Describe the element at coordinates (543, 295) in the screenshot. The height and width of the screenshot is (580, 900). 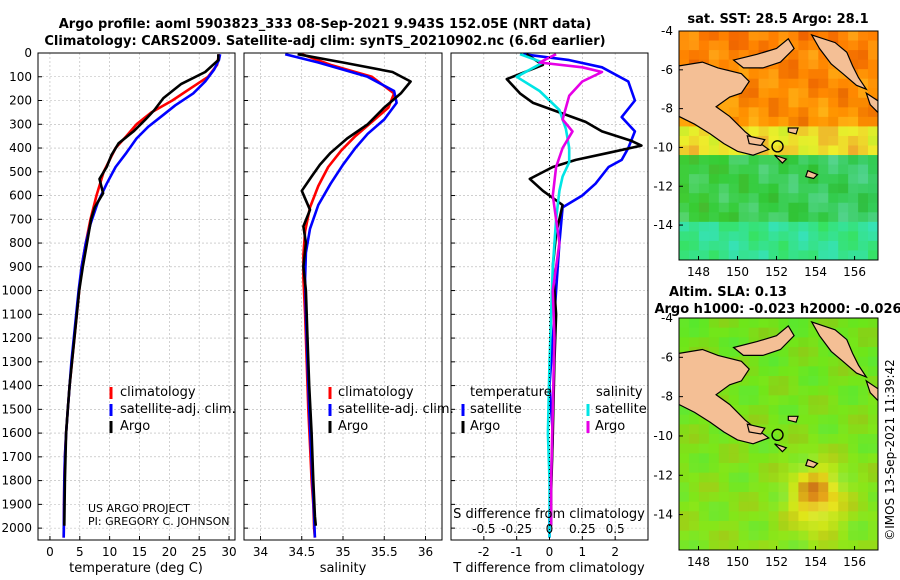
I see `series-line-salinity-satellite` at that location.